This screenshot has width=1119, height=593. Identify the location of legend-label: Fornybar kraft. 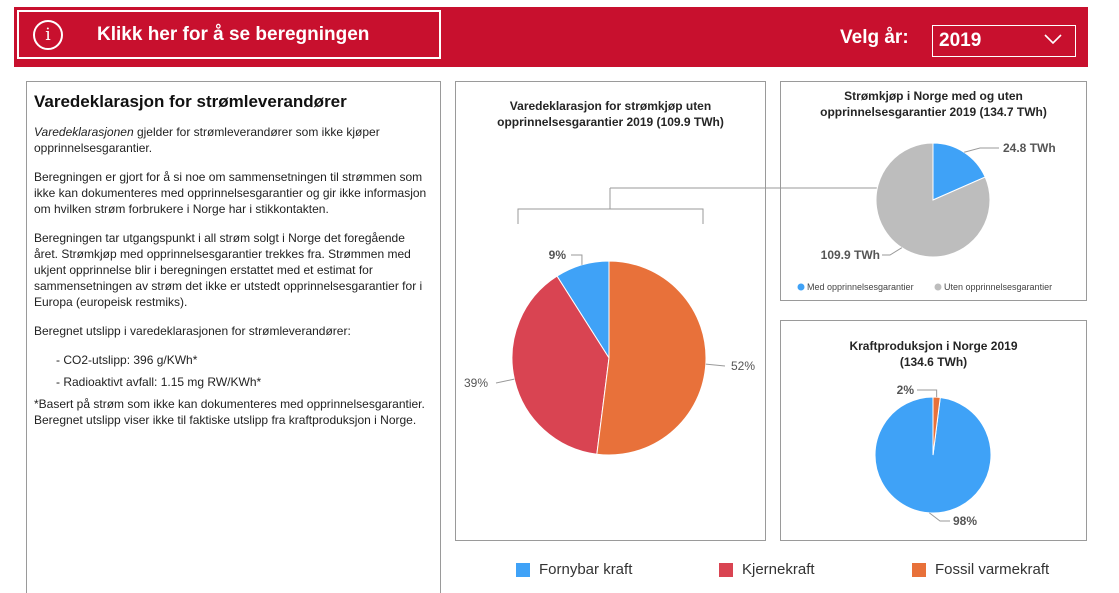
(586, 569).